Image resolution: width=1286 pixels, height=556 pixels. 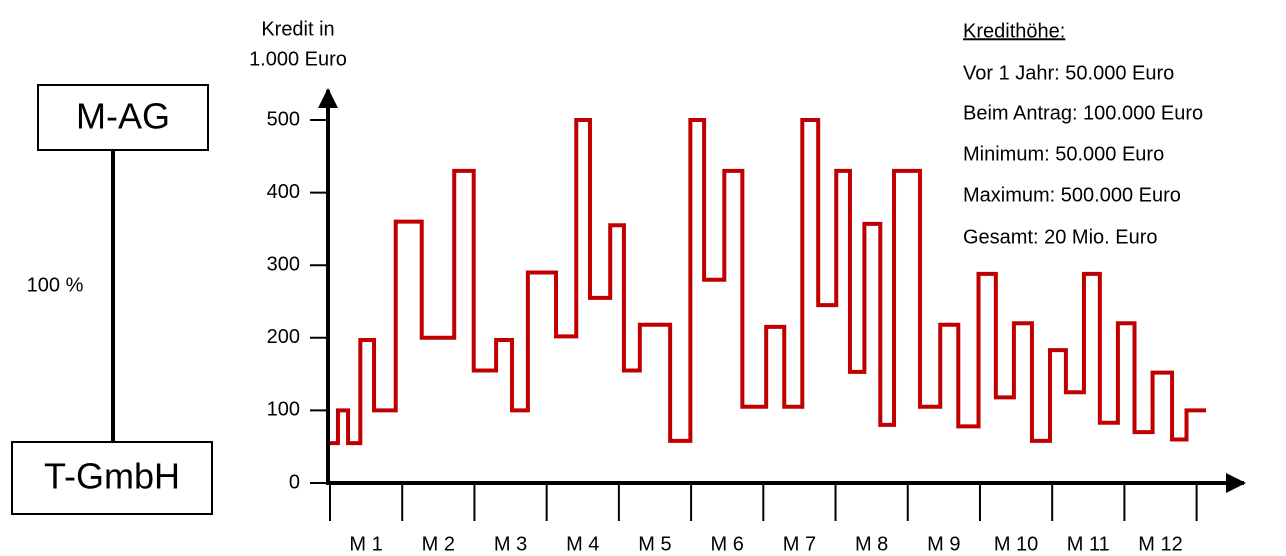 What do you see at coordinates (582, 544) in the screenshot?
I see `x-tick-label: M 4` at bounding box center [582, 544].